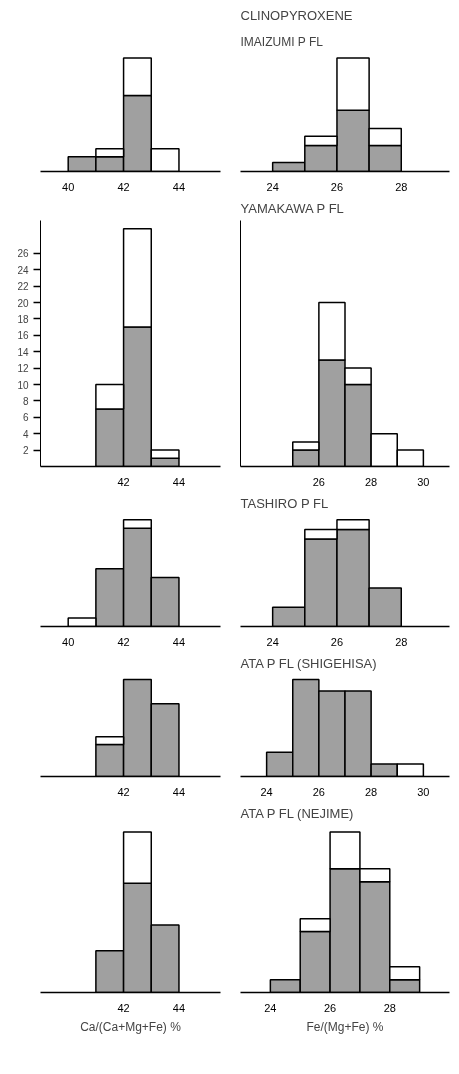 The height and width of the screenshot is (1074, 459). I want to click on y-tick-label: 18, so click(23, 319).